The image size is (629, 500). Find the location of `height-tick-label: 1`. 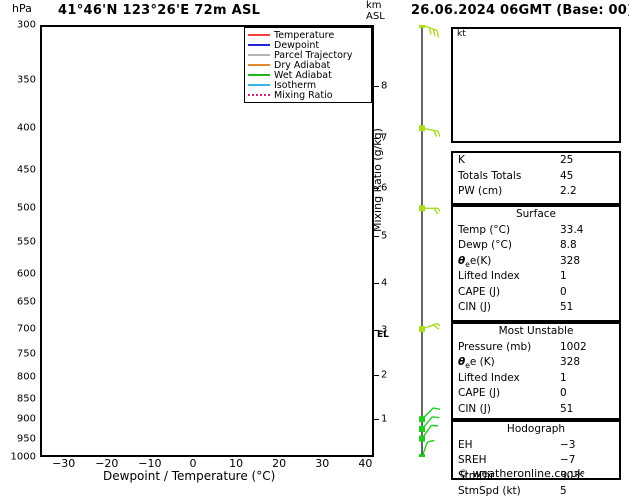

height-tick-label: 1 is located at coordinates (384, 418).